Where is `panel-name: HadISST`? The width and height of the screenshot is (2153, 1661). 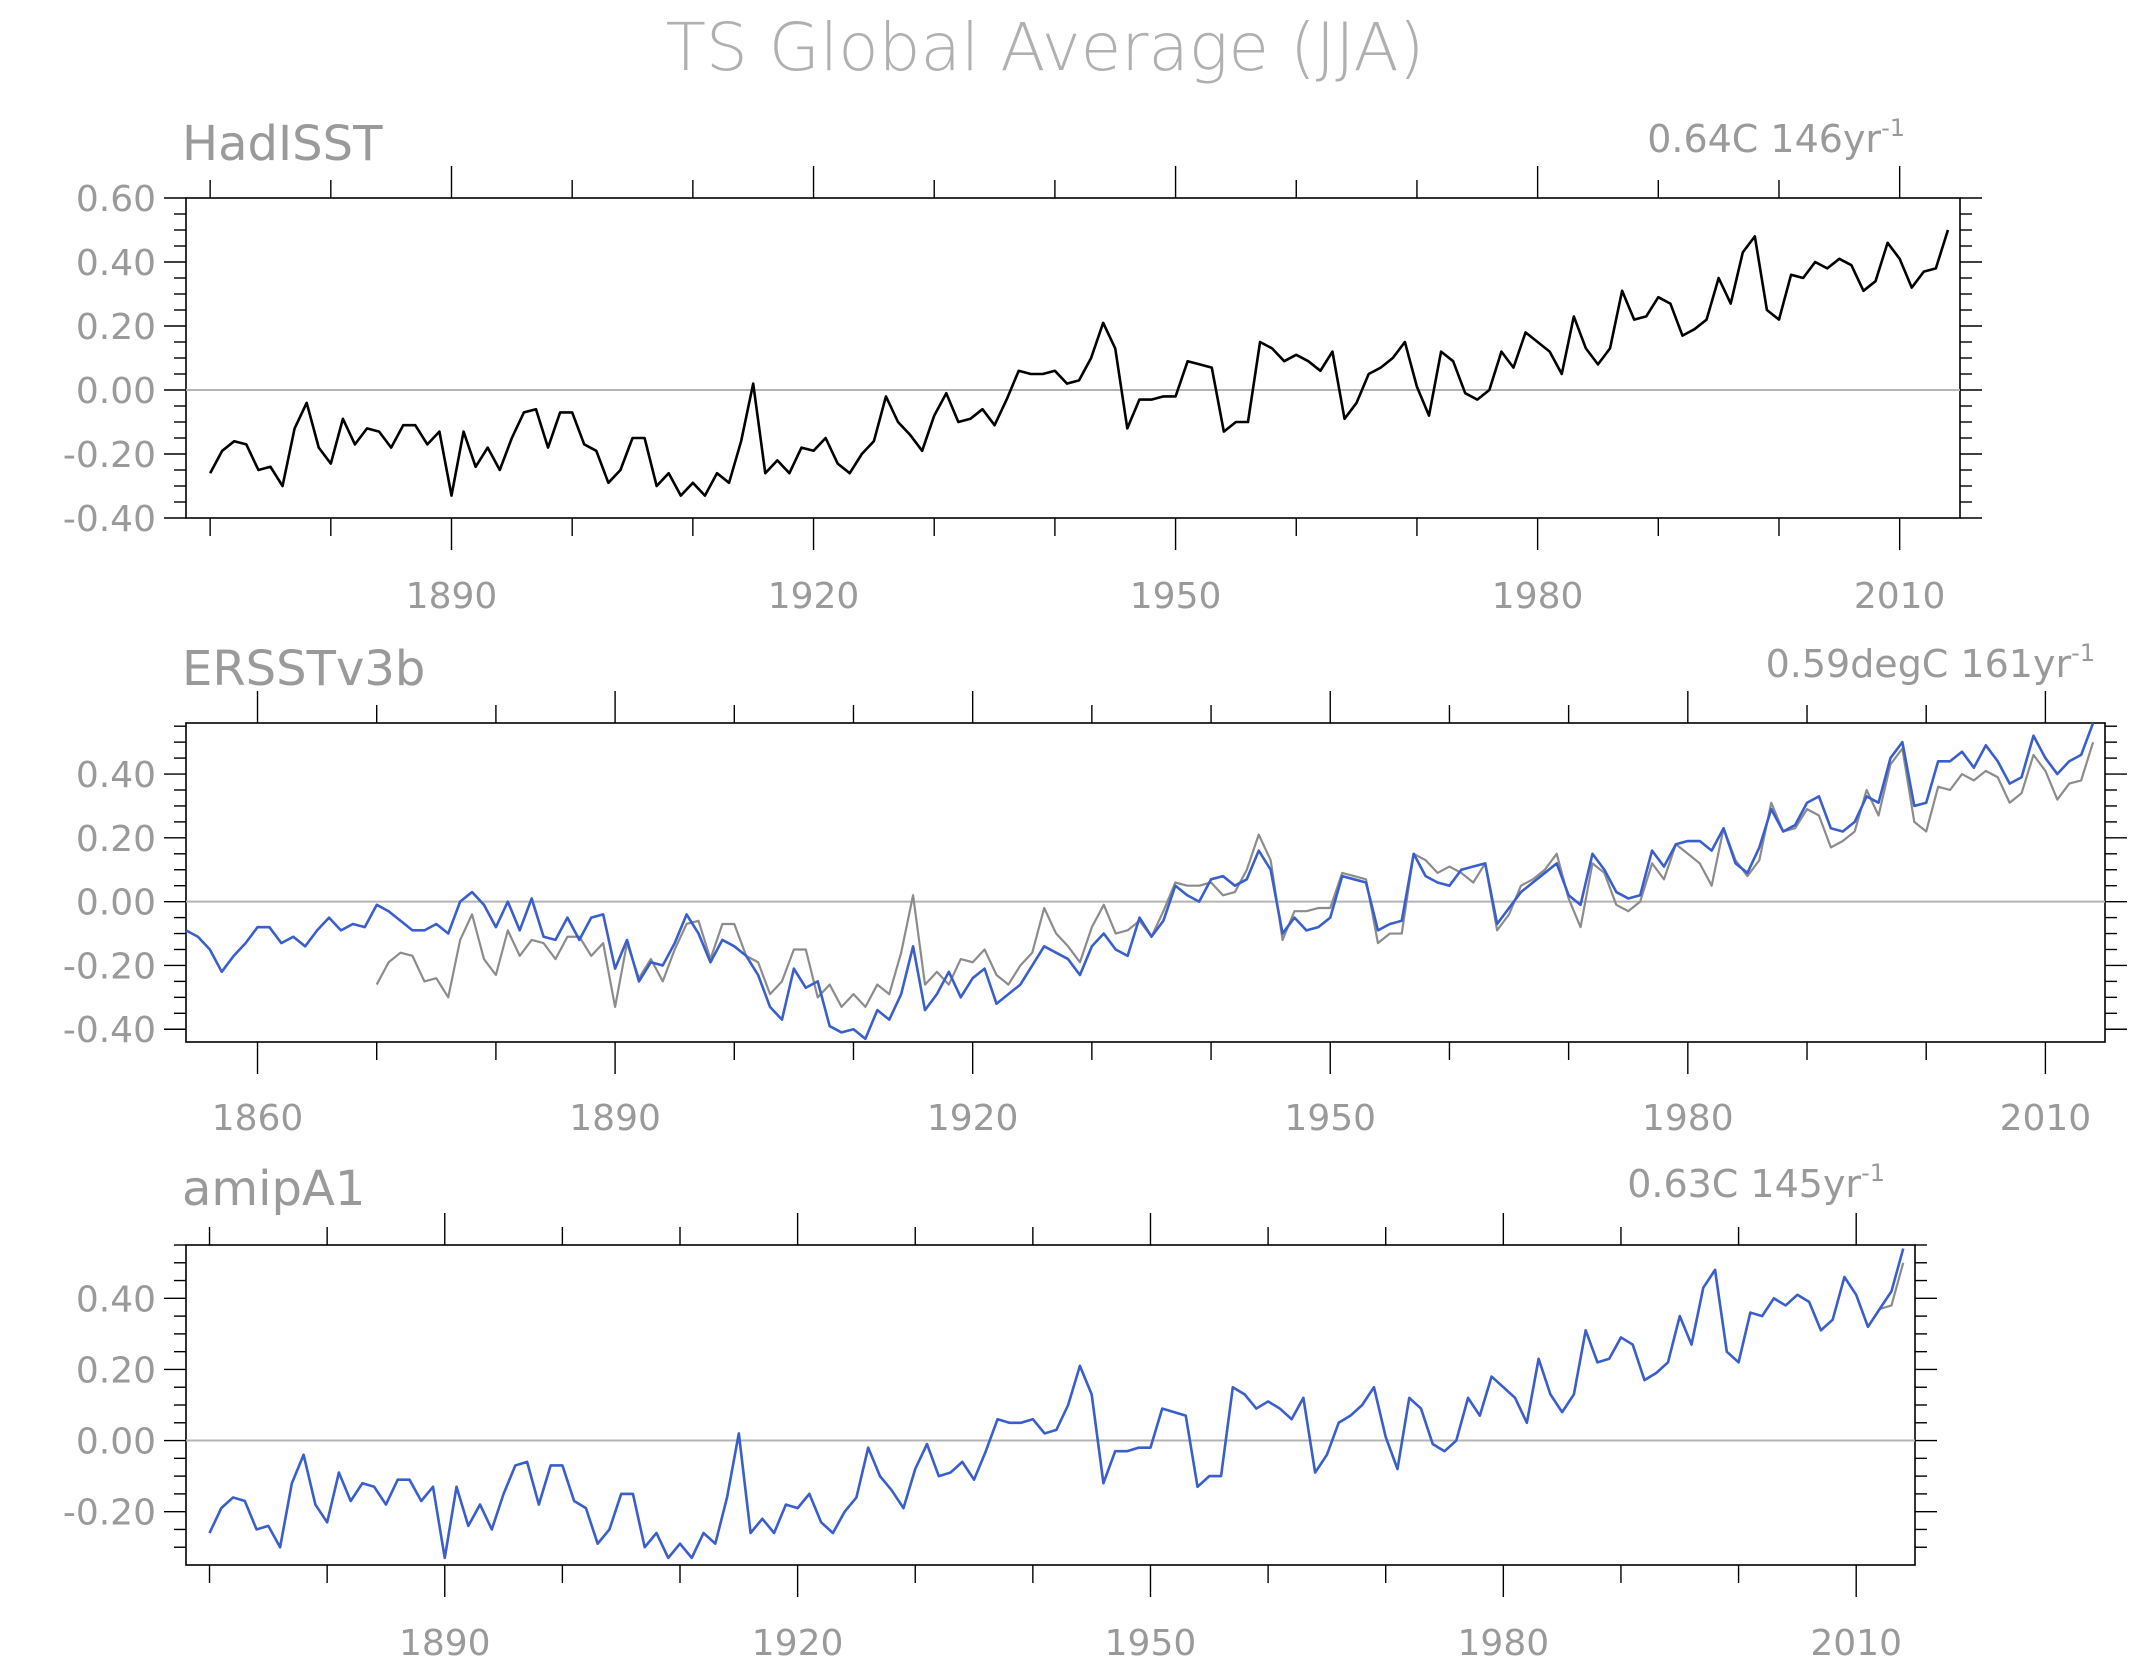 panel-name: HadISST is located at coordinates (282, 144).